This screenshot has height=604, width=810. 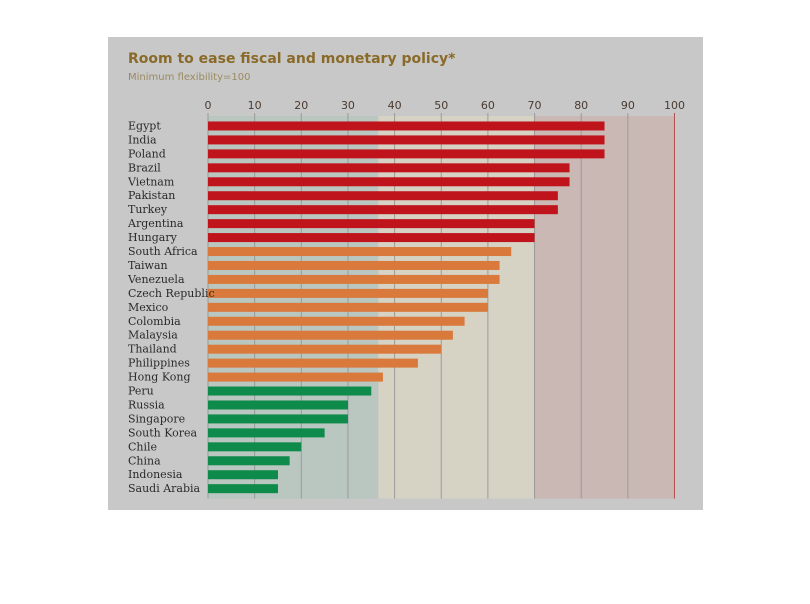 What do you see at coordinates (581, 105) in the screenshot?
I see `x-tick-label: 80` at bounding box center [581, 105].